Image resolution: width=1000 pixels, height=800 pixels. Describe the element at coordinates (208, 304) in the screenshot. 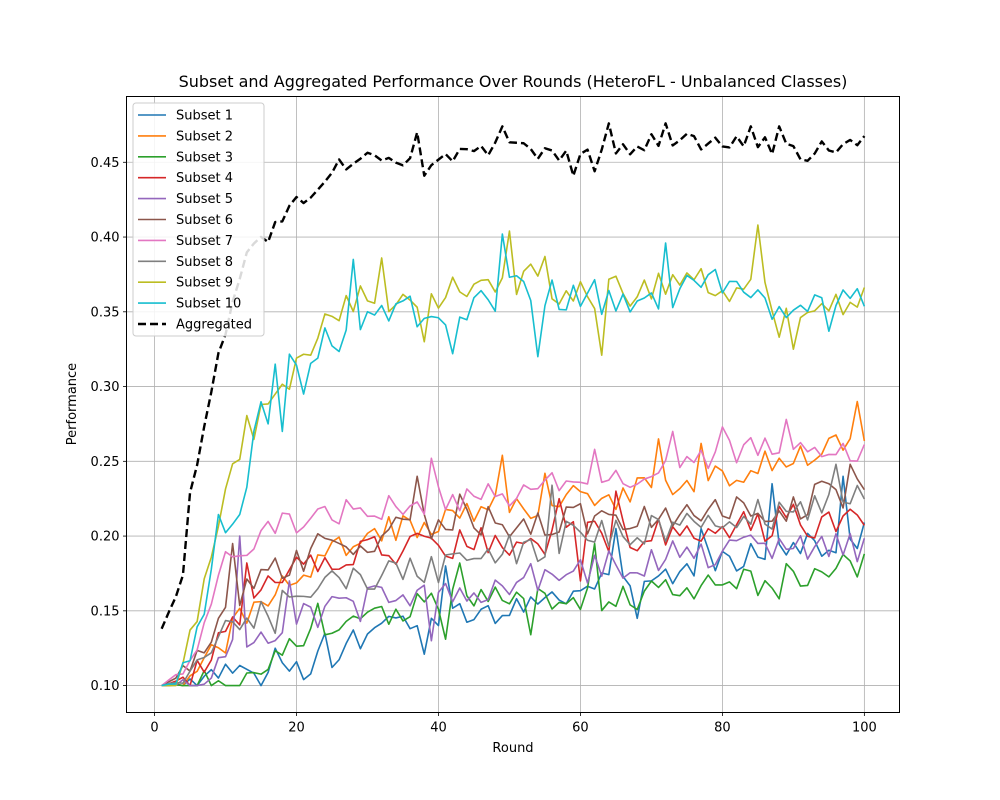

I see `legend-label: Subset 10` at that location.